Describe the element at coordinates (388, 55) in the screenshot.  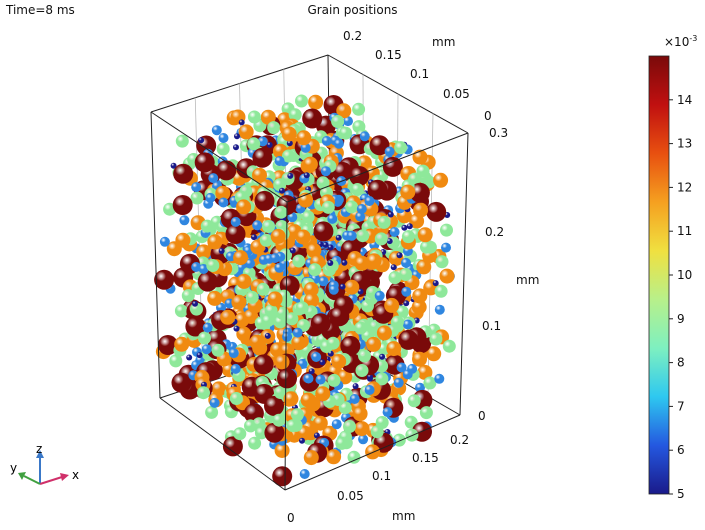
I see `y-tick-label: 0.15` at that location.